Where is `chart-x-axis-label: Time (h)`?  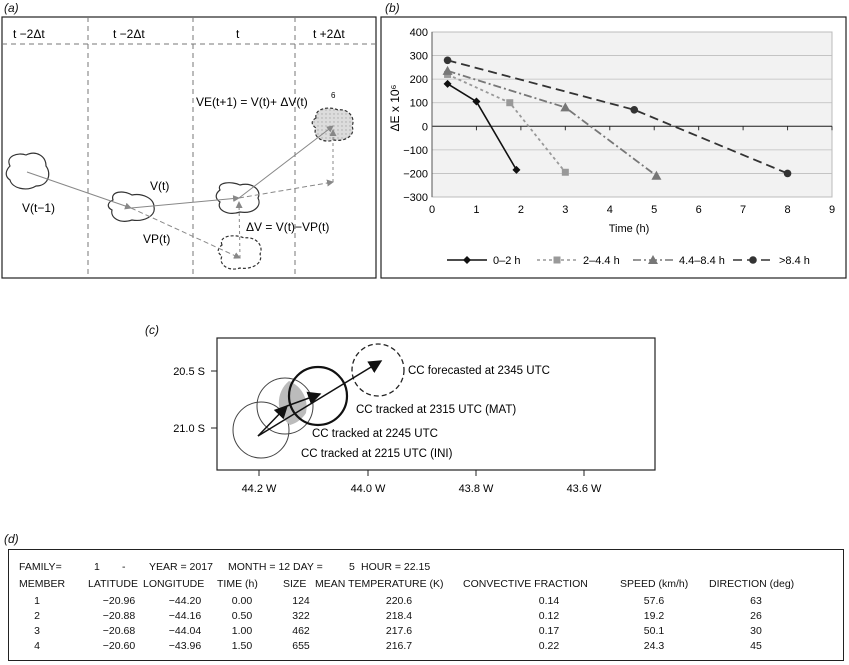
chart-x-axis-label: Time (h) is located at coordinates (629, 229).